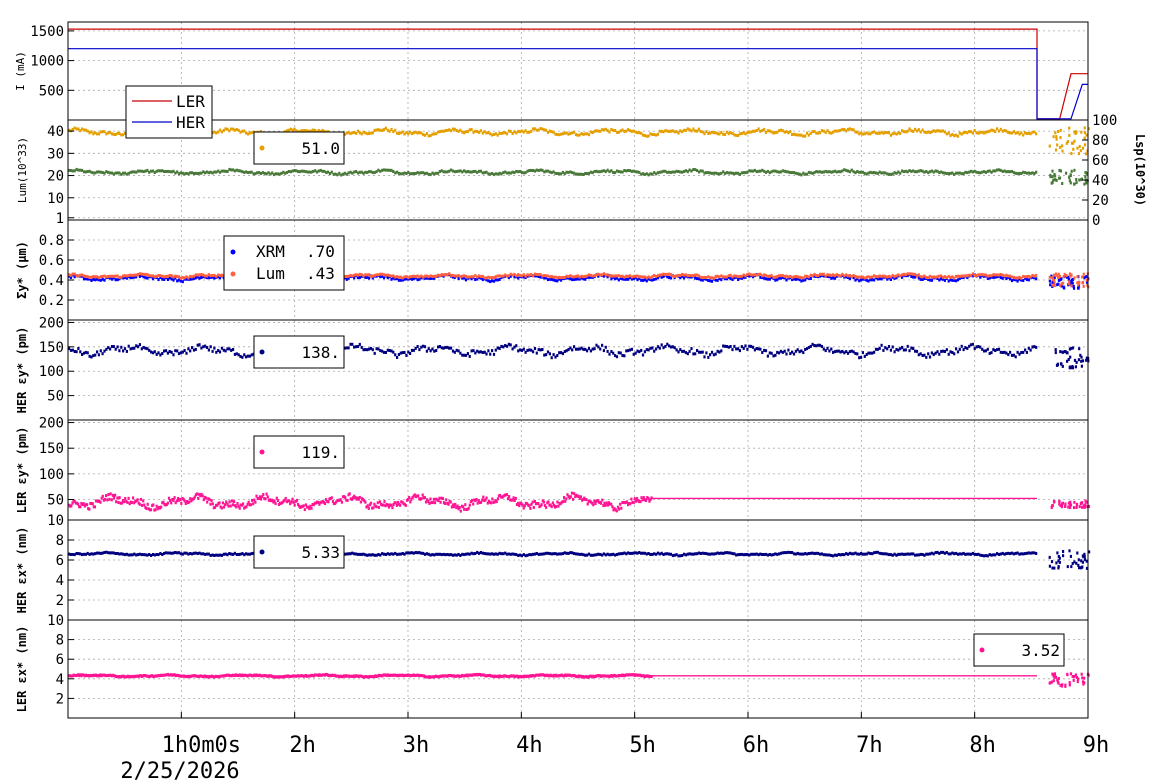  I want to click on x-tick-label: 9h, so click(1096, 745).